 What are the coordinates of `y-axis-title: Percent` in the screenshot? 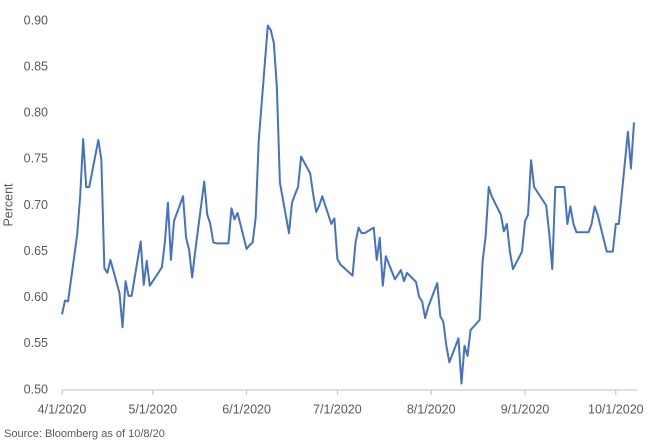 It's located at (8, 205).